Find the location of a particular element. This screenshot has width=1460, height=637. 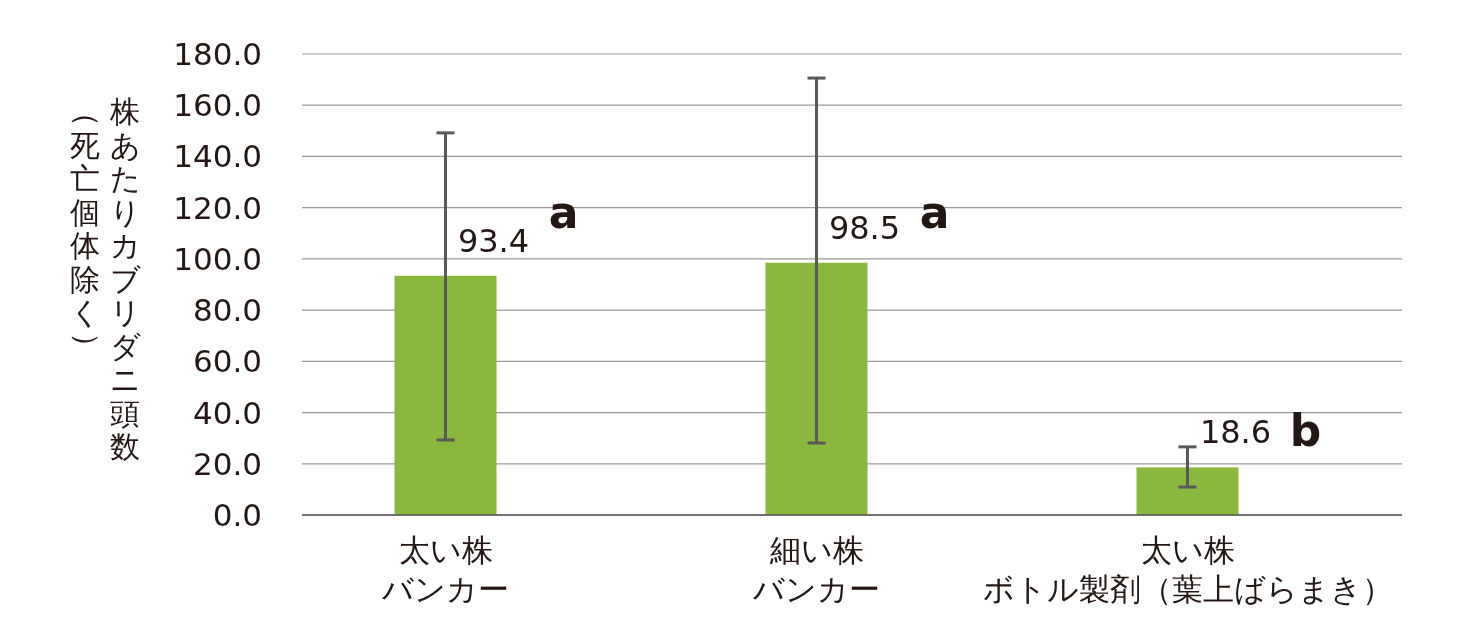

x-tick-label: 太い株バンカー is located at coordinates (445, 569).